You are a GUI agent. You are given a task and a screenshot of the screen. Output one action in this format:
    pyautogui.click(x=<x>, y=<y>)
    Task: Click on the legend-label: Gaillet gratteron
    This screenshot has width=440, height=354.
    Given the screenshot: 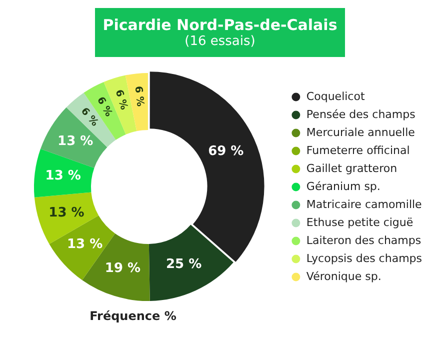 What is the action you would take?
    pyautogui.click(x=352, y=168)
    